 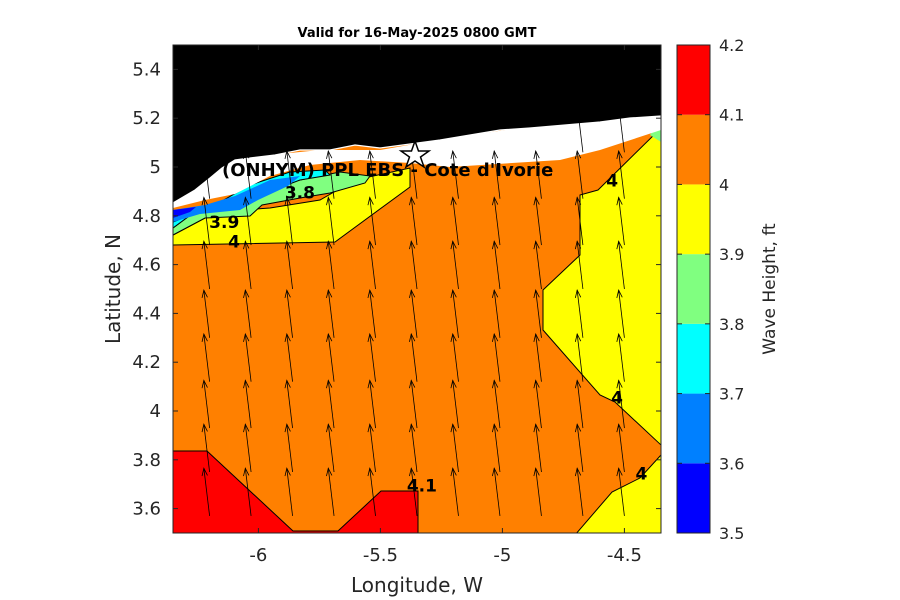 I want to click on coastline, so click(x=417, y=159).